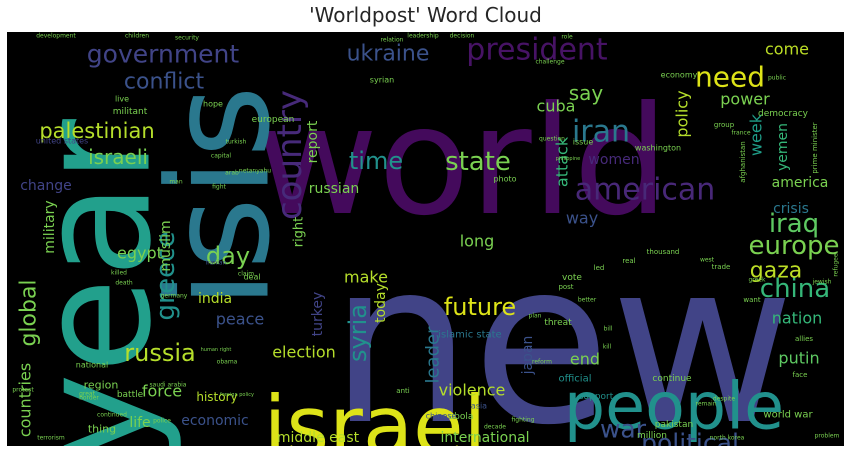  I want to click on word-prime-minister: prime minister, so click(815, 147).